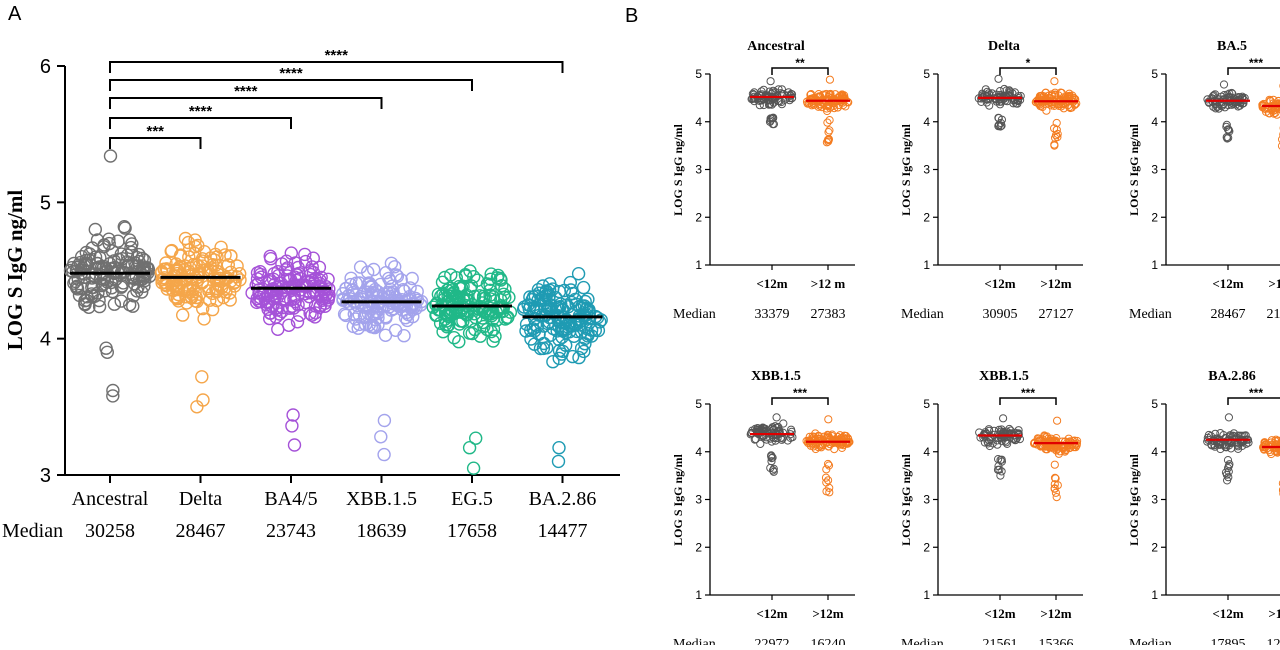 Image resolution: width=1280 pixels, height=650 pixels. I want to click on median-value: 21899, so click(1273, 314).